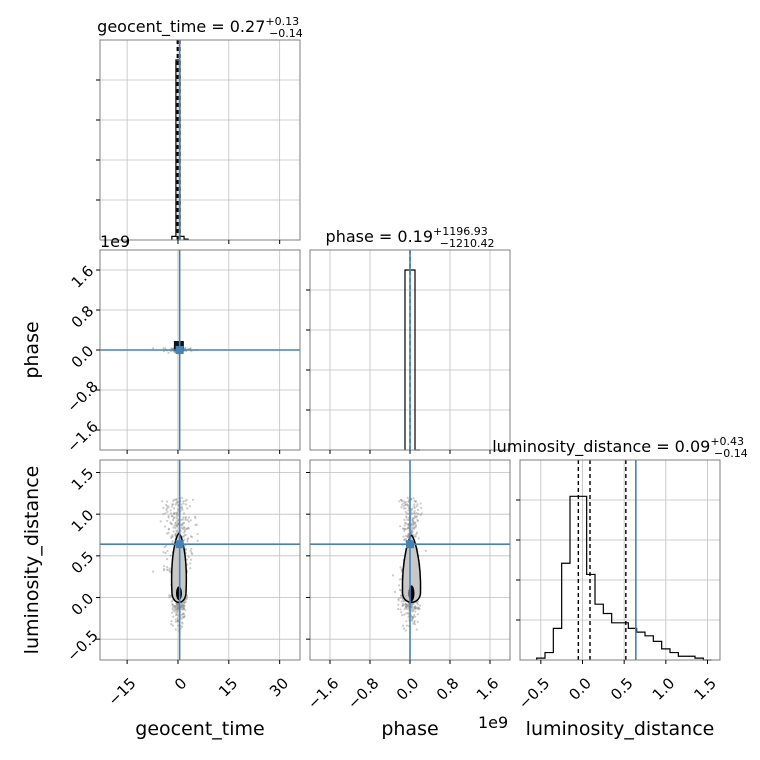 The height and width of the screenshot is (760, 760). I want to click on density-contour, so click(411, 569).